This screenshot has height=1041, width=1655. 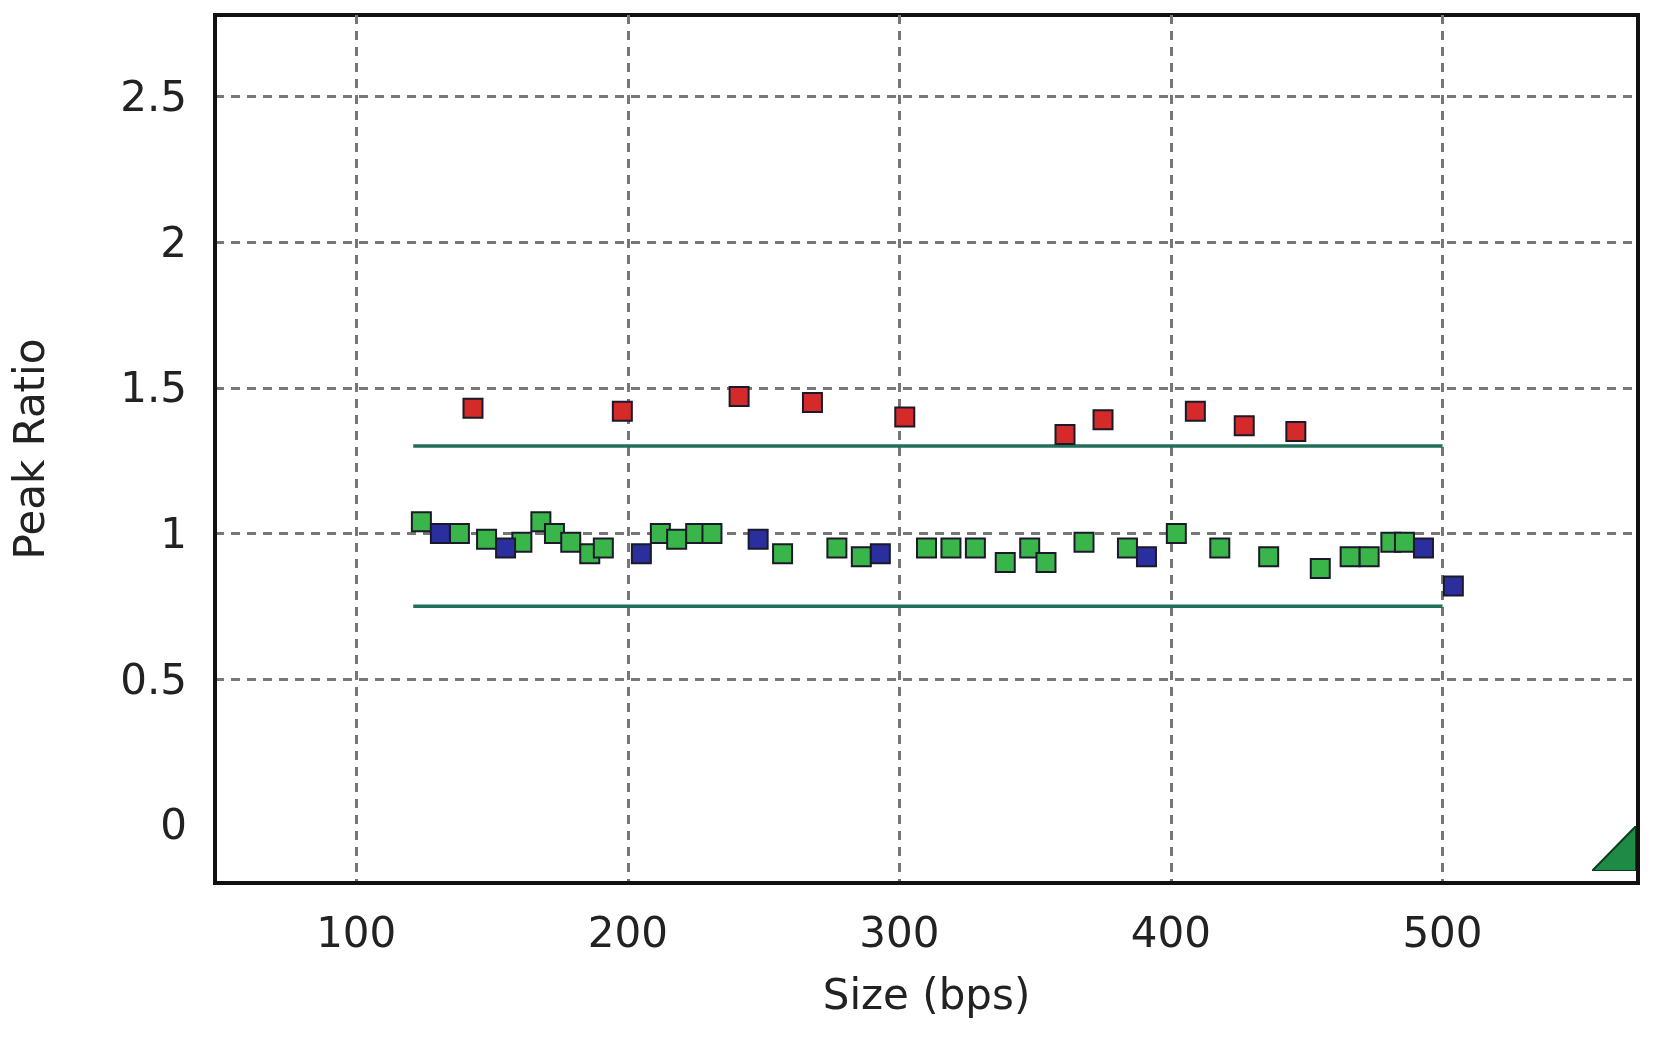 I want to click on x-tick-label: 400, so click(x=1170, y=932).